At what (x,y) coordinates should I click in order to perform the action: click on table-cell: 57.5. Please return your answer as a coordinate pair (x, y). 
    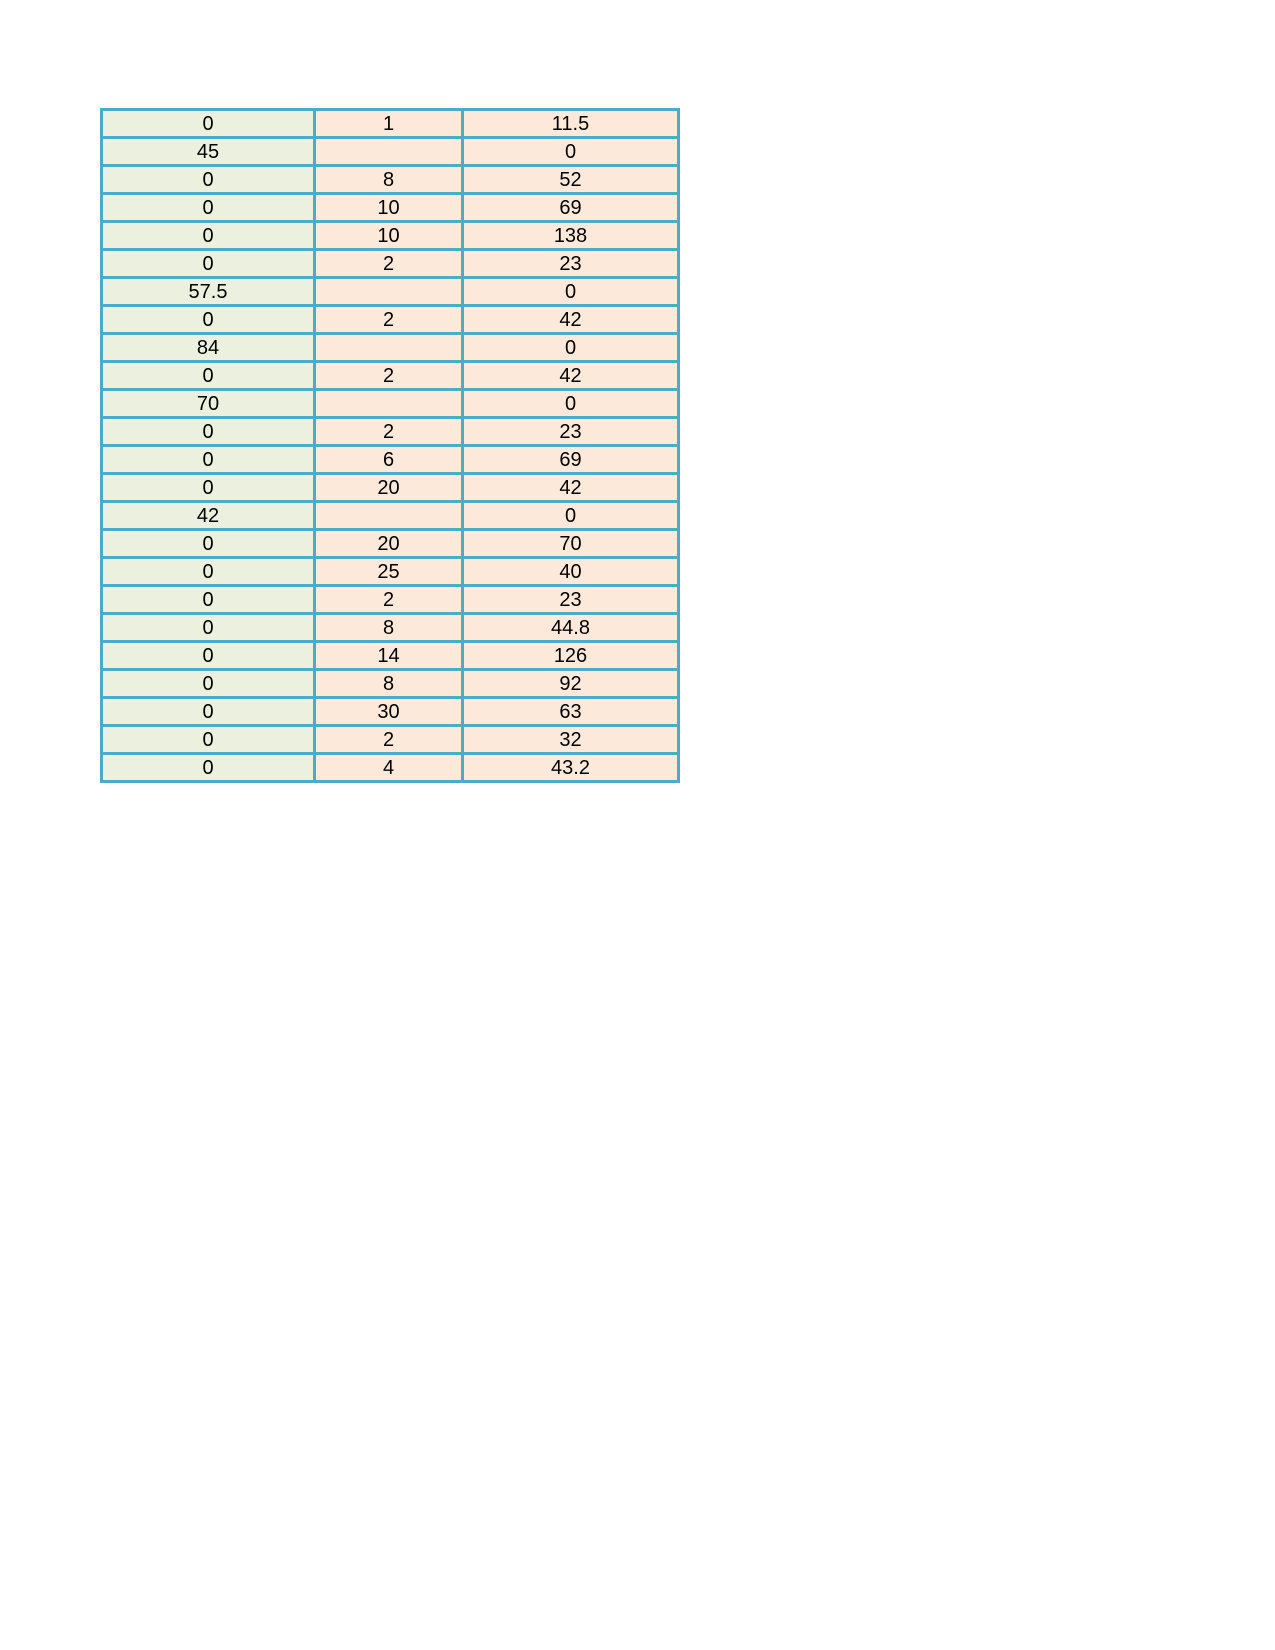
    Looking at the image, I should click on (208, 291).